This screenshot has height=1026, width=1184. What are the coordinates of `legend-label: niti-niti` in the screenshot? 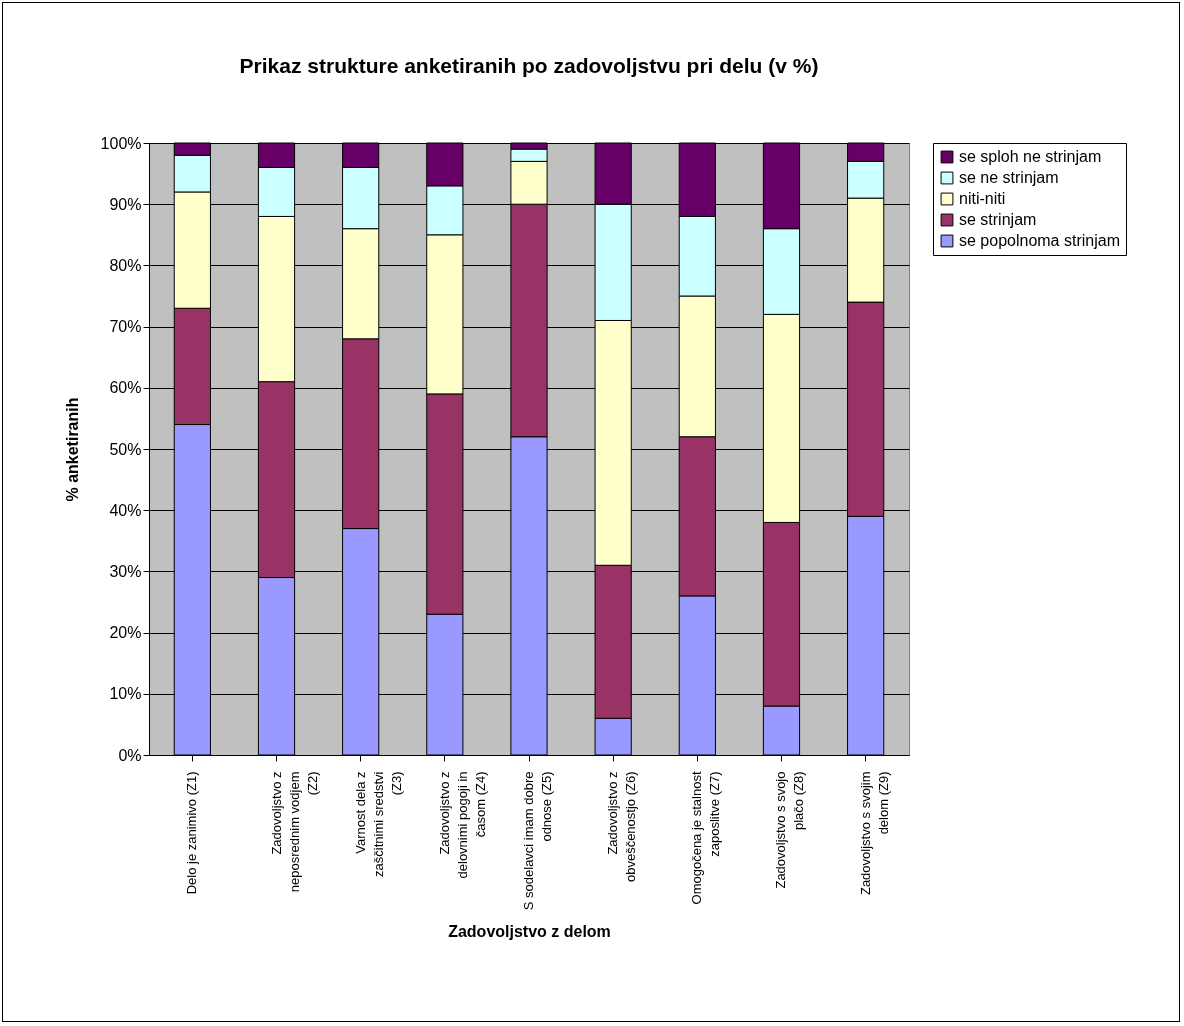 It's located at (982, 198).